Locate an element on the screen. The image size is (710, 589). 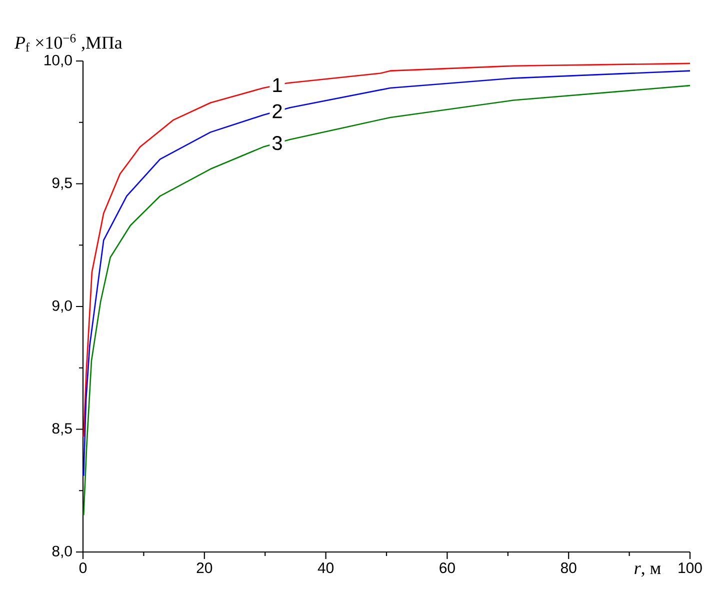
x-tick-label: 60 is located at coordinates (447, 568).